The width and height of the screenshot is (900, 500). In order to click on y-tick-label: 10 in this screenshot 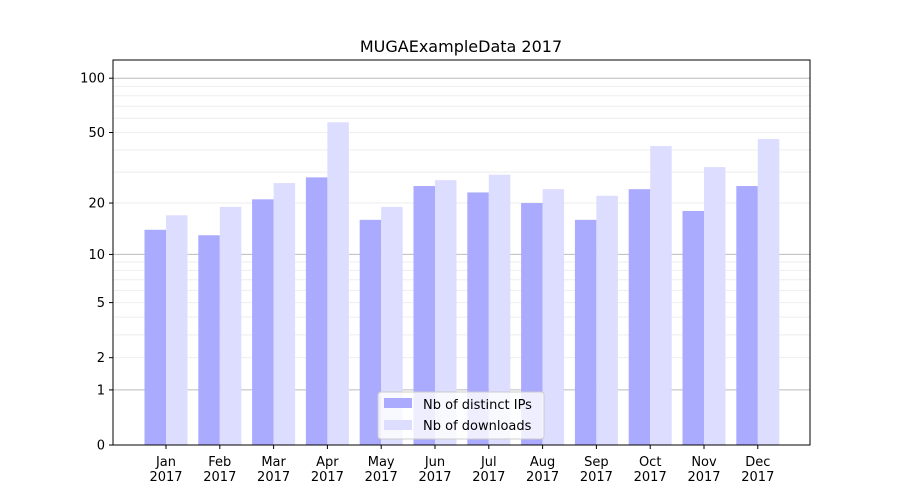, I will do `click(96, 255)`.